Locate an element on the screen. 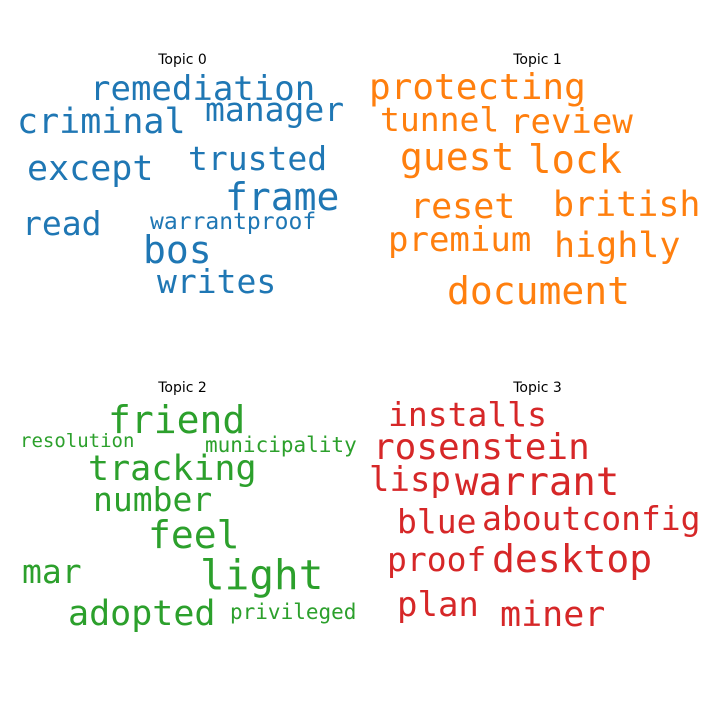 The height and width of the screenshot is (720, 720). wordcloud-word: reset is located at coordinates (463, 207).